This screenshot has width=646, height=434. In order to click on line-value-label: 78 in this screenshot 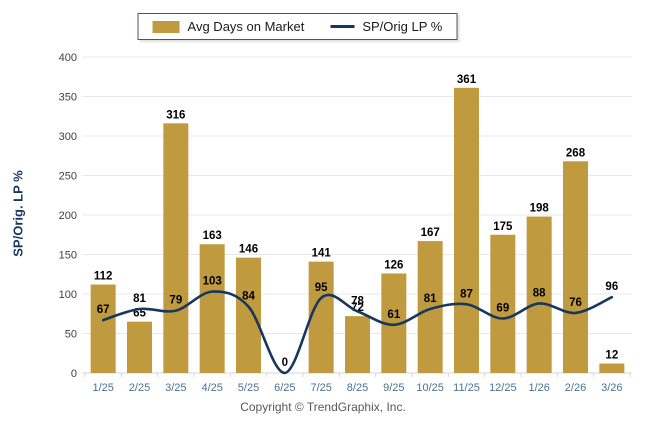, I will do `click(357, 301)`.